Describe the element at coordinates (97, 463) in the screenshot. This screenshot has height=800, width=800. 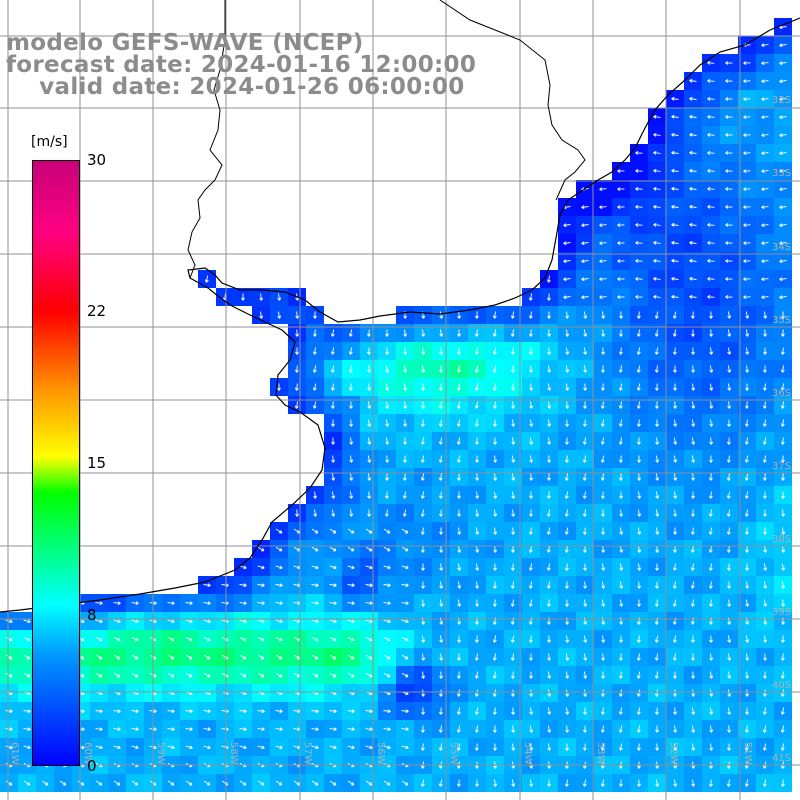
I see `colorbar-tick-15: 15` at that location.